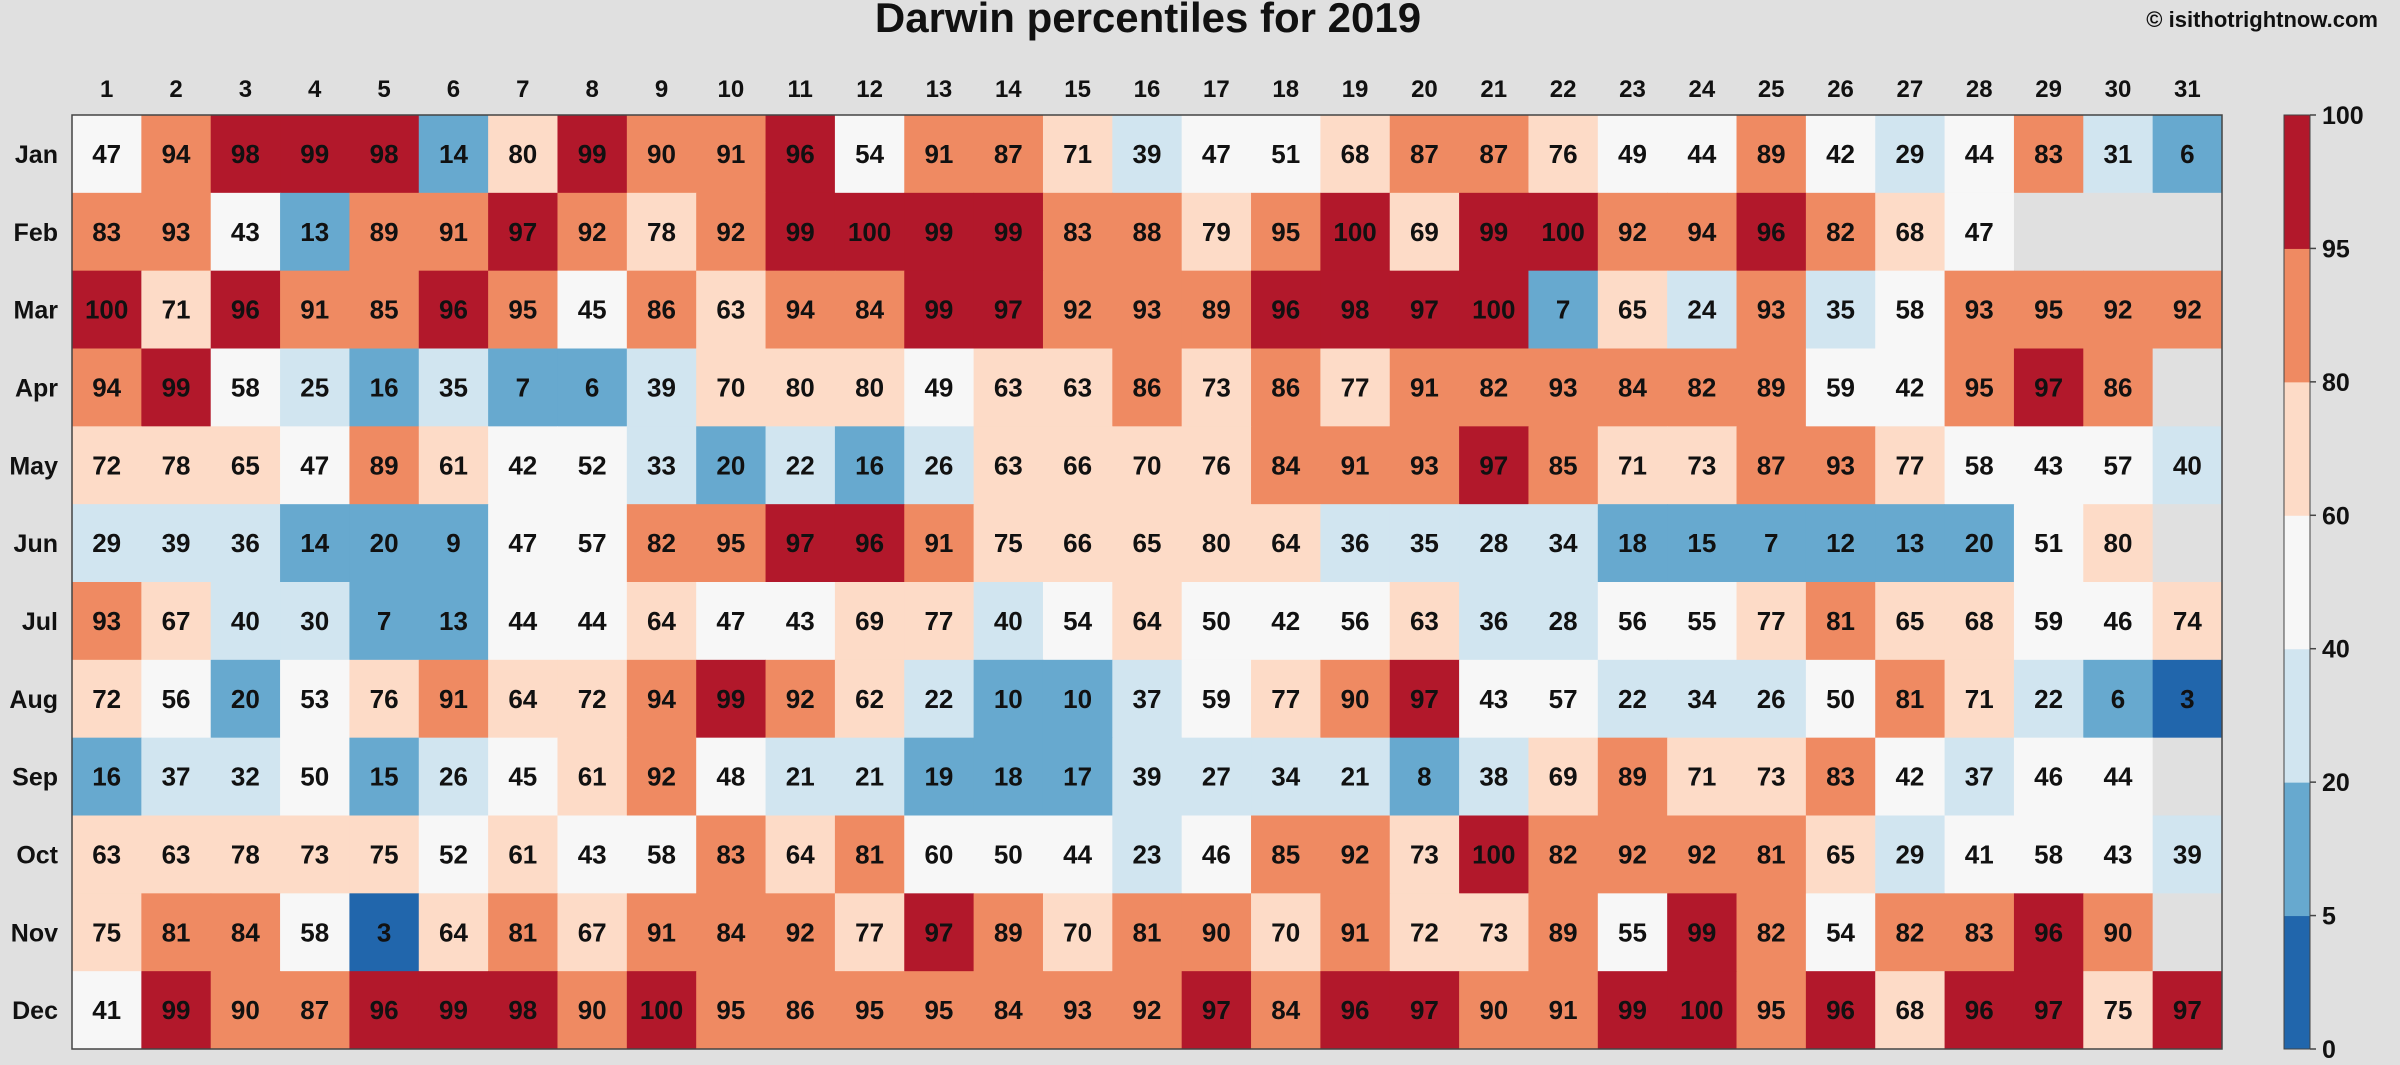 The image size is (2400, 1065). Describe the element at coordinates (1840, 232) in the screenshot. I see `cell-value-label: 82` at that location.